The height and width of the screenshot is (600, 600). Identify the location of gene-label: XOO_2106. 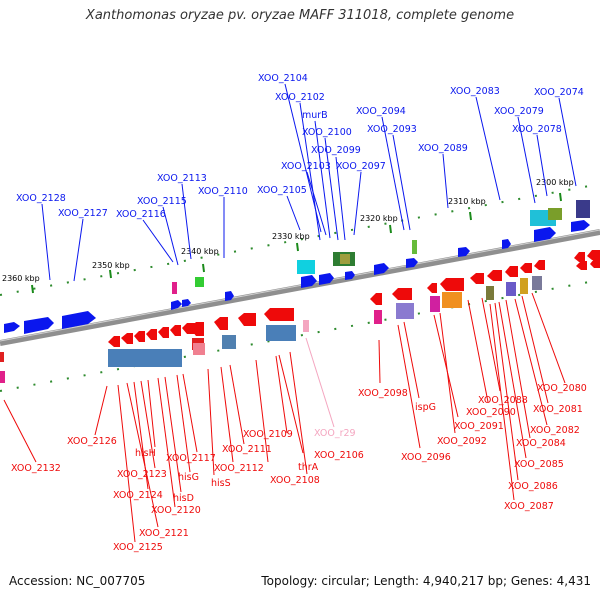
(339, 455).